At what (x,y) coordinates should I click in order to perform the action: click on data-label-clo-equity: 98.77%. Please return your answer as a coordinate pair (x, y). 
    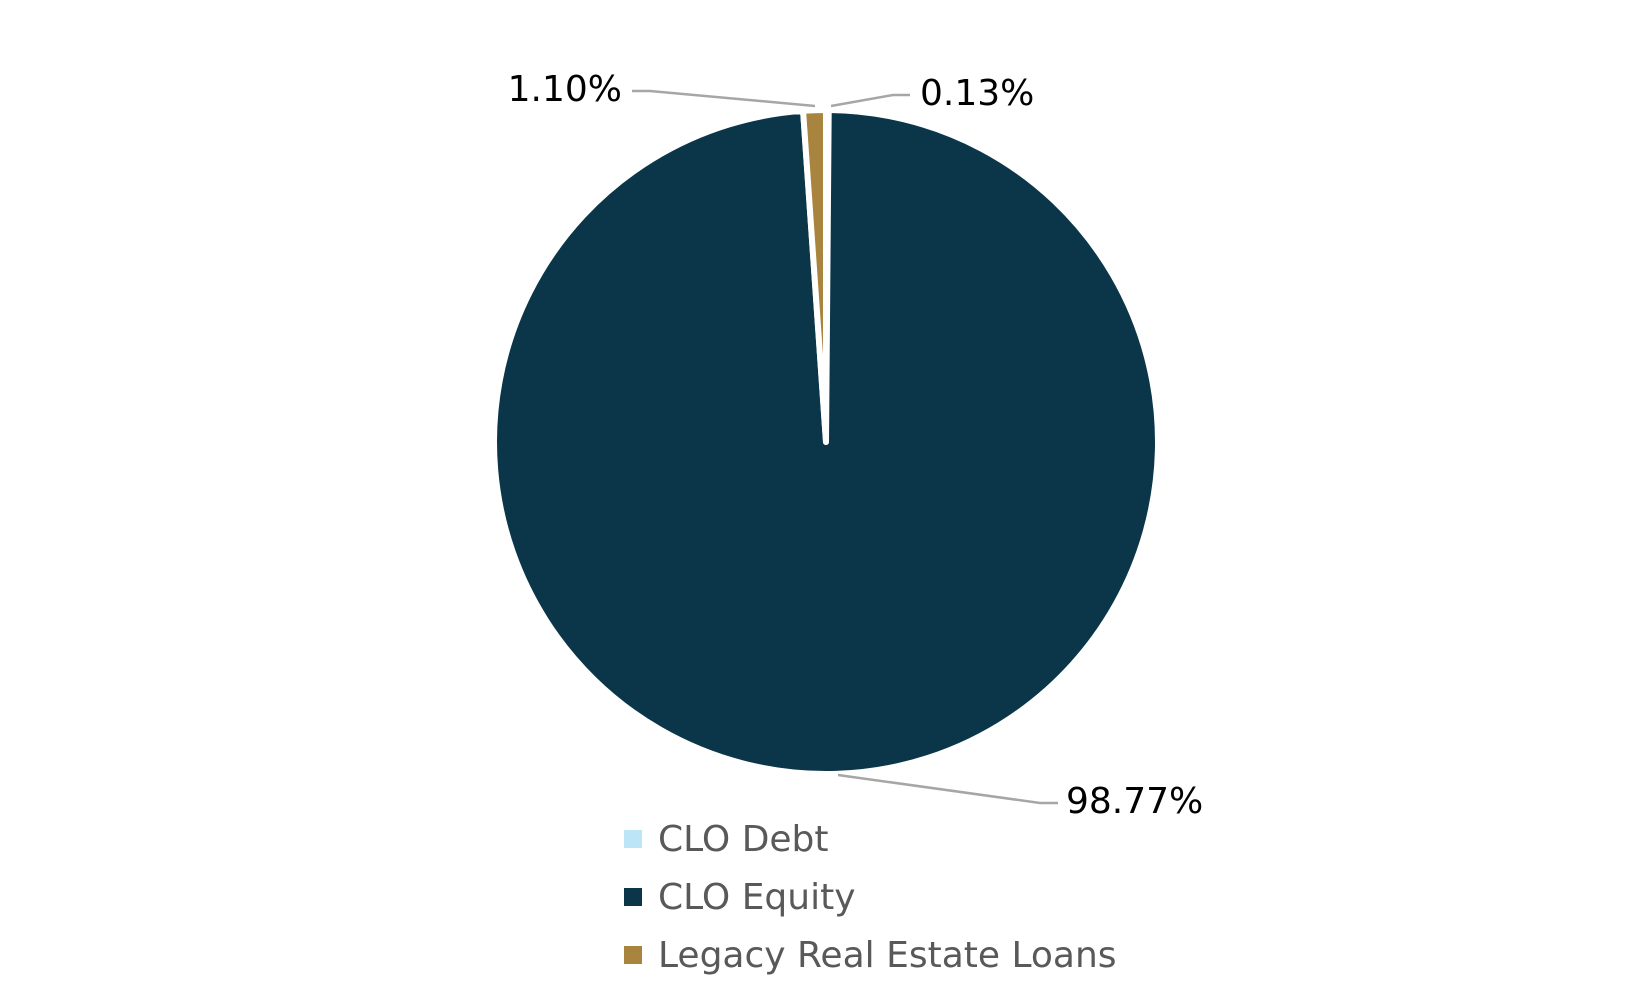
    Looking at the image, I should click on (1134, 801).